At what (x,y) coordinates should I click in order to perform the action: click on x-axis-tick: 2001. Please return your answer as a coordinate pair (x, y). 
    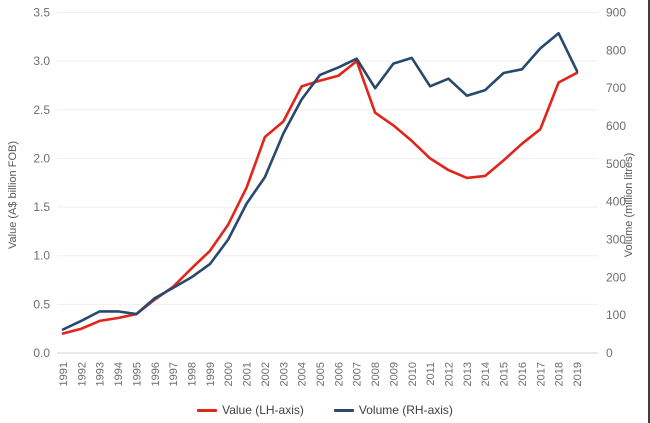
    Looking at the image, I should click on (248, 374).